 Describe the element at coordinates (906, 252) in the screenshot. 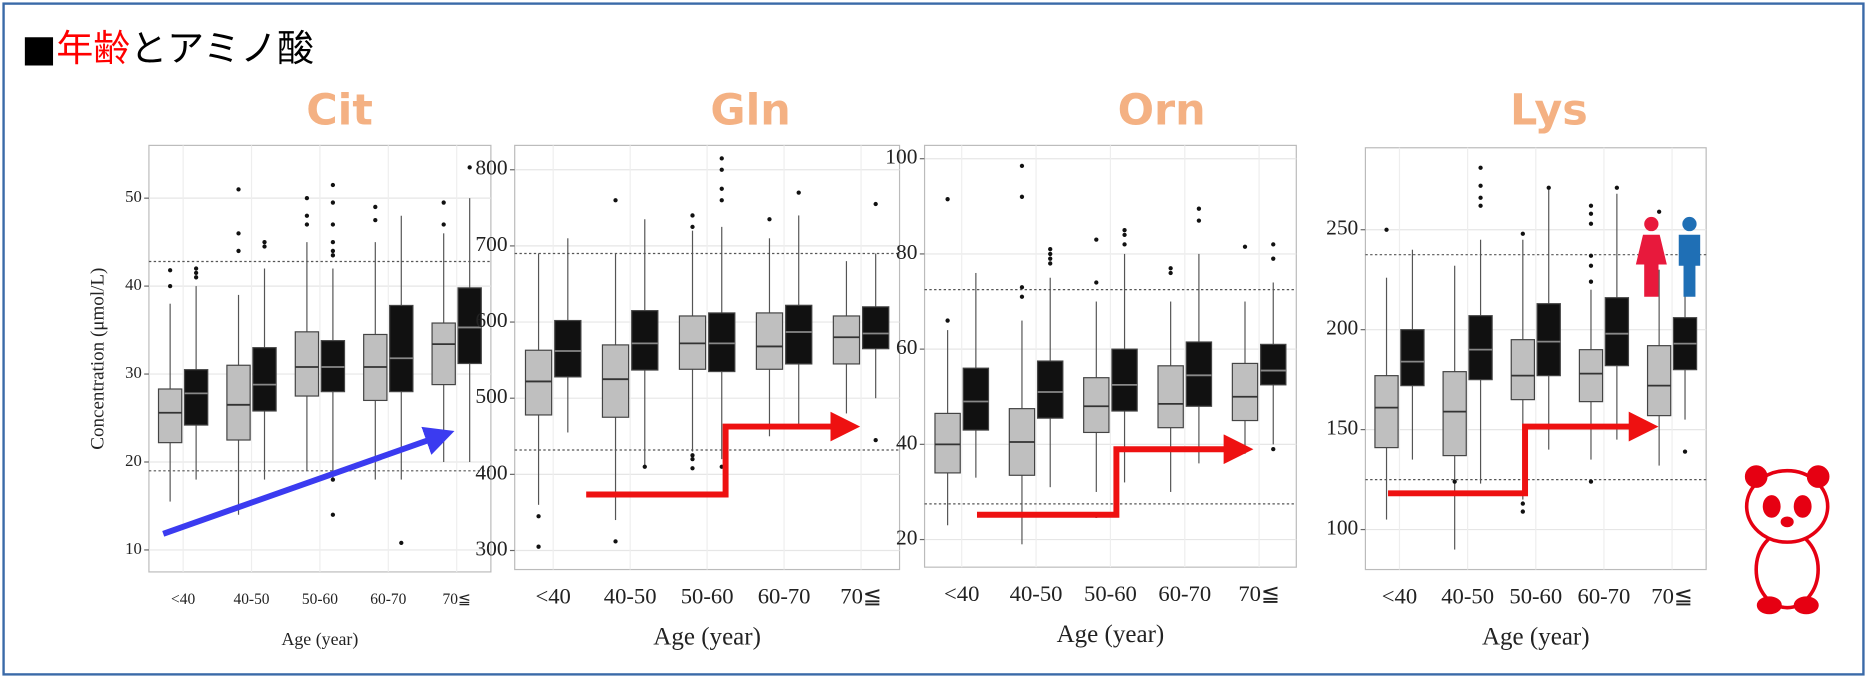

I see `y-tick-label: 80` at that location.